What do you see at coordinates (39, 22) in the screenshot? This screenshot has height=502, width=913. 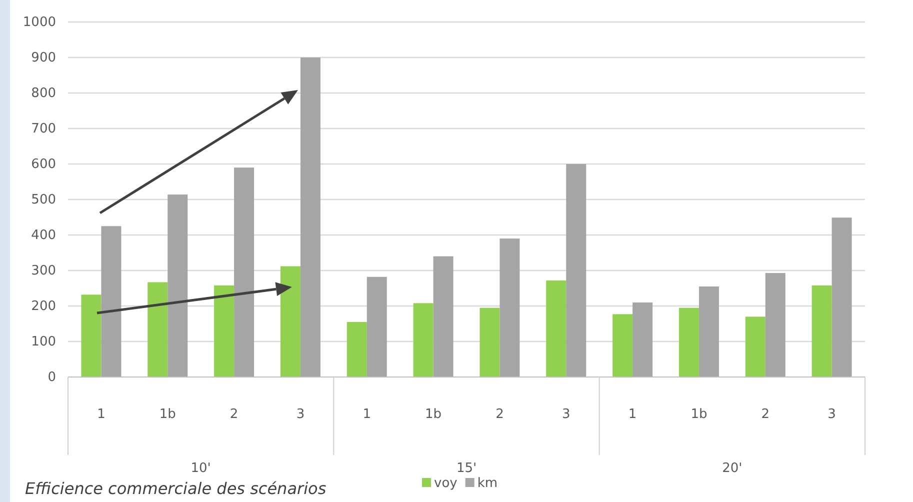 I see `y-tick-label: 1000` at bounding box center [39, 22].